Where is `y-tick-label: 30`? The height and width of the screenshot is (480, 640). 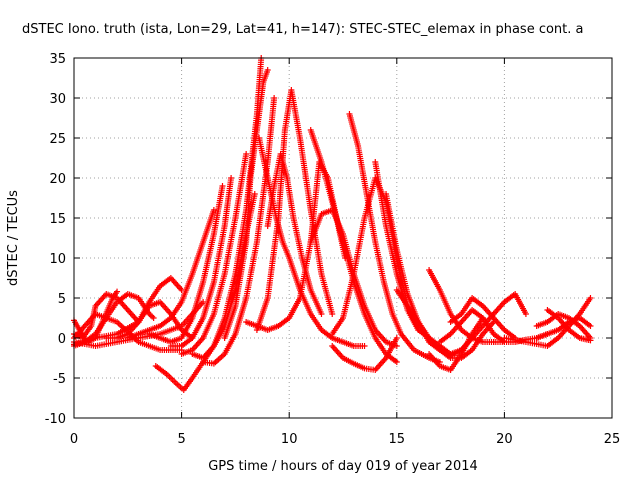 y-tick-label: 30 is located at coordinates (57, 99).